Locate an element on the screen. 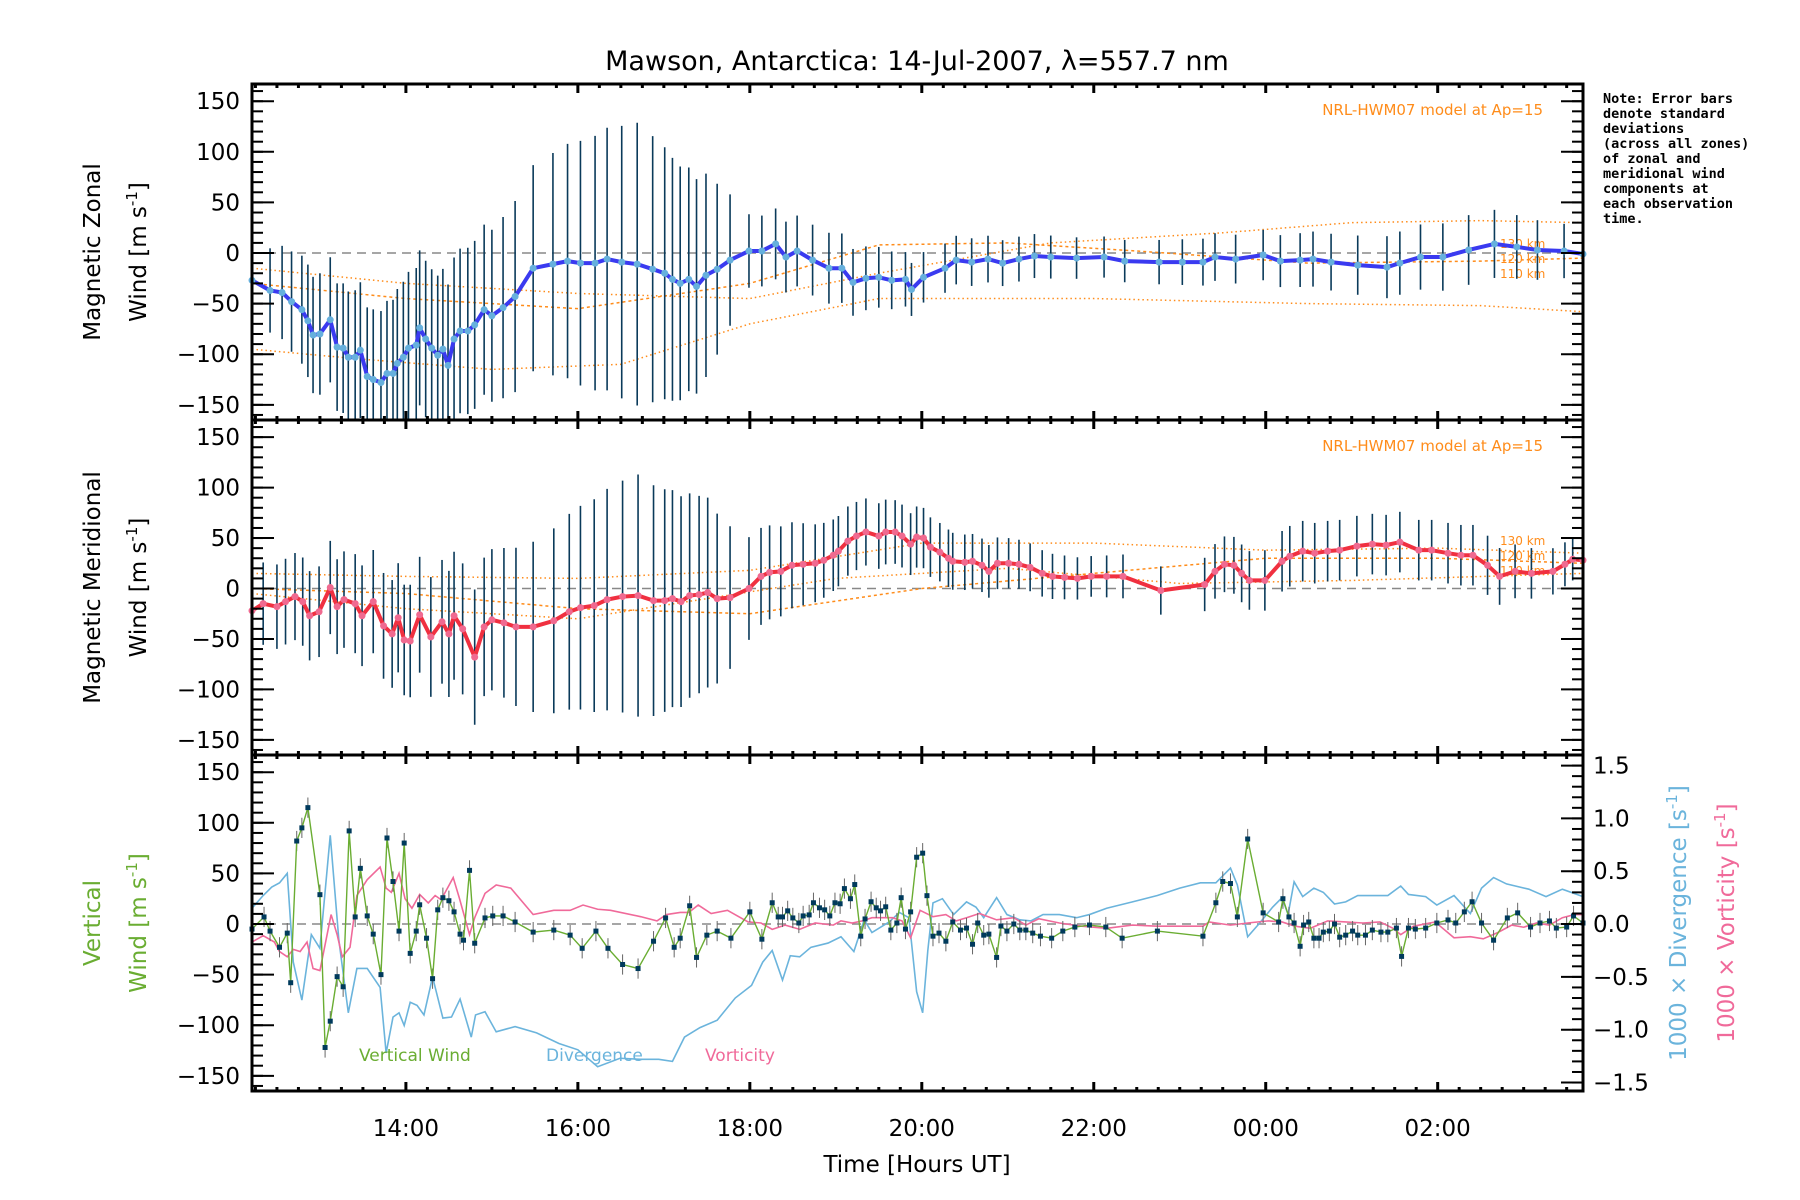 The height and width of the screenshot is (1200, 1800). x-tick-label: 16:00 is located at coordinates (578, 1129).